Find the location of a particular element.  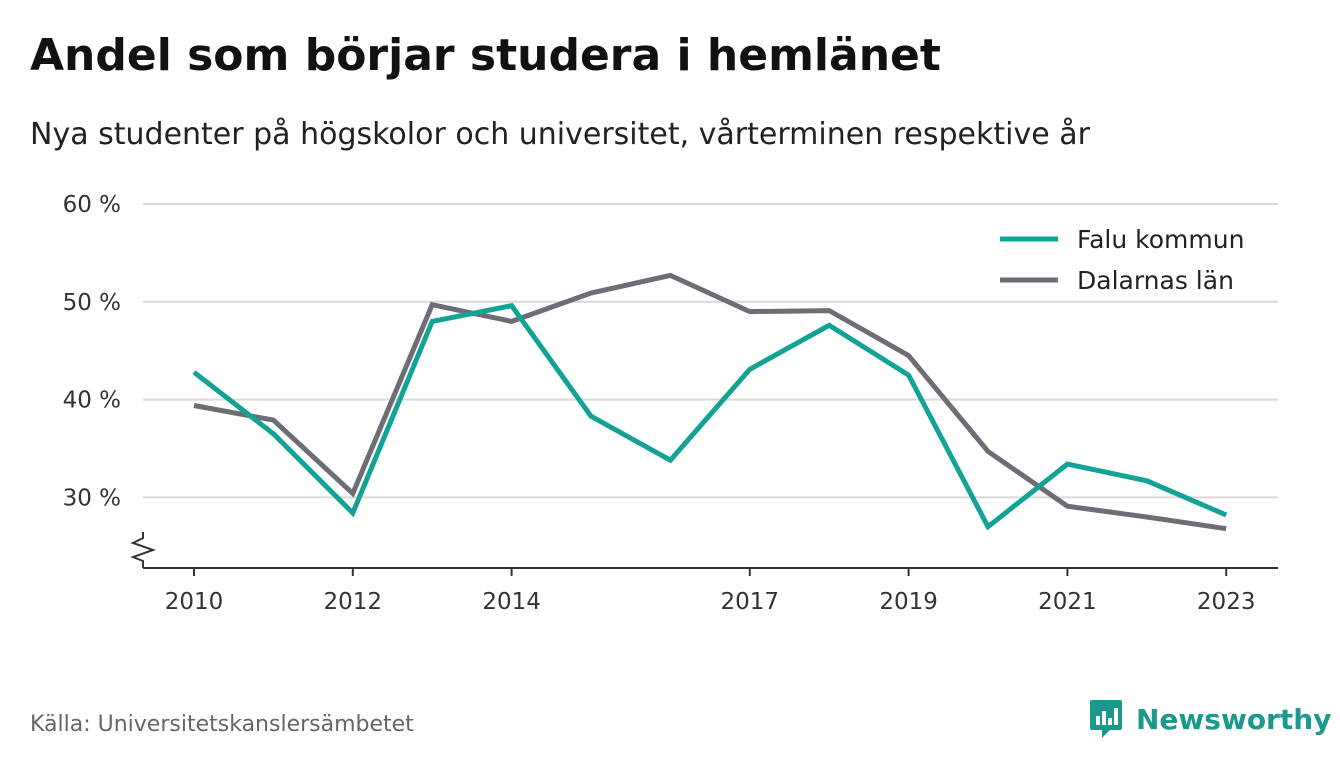

x-tick-label: 2021 is located at coordinates (1067, 602).